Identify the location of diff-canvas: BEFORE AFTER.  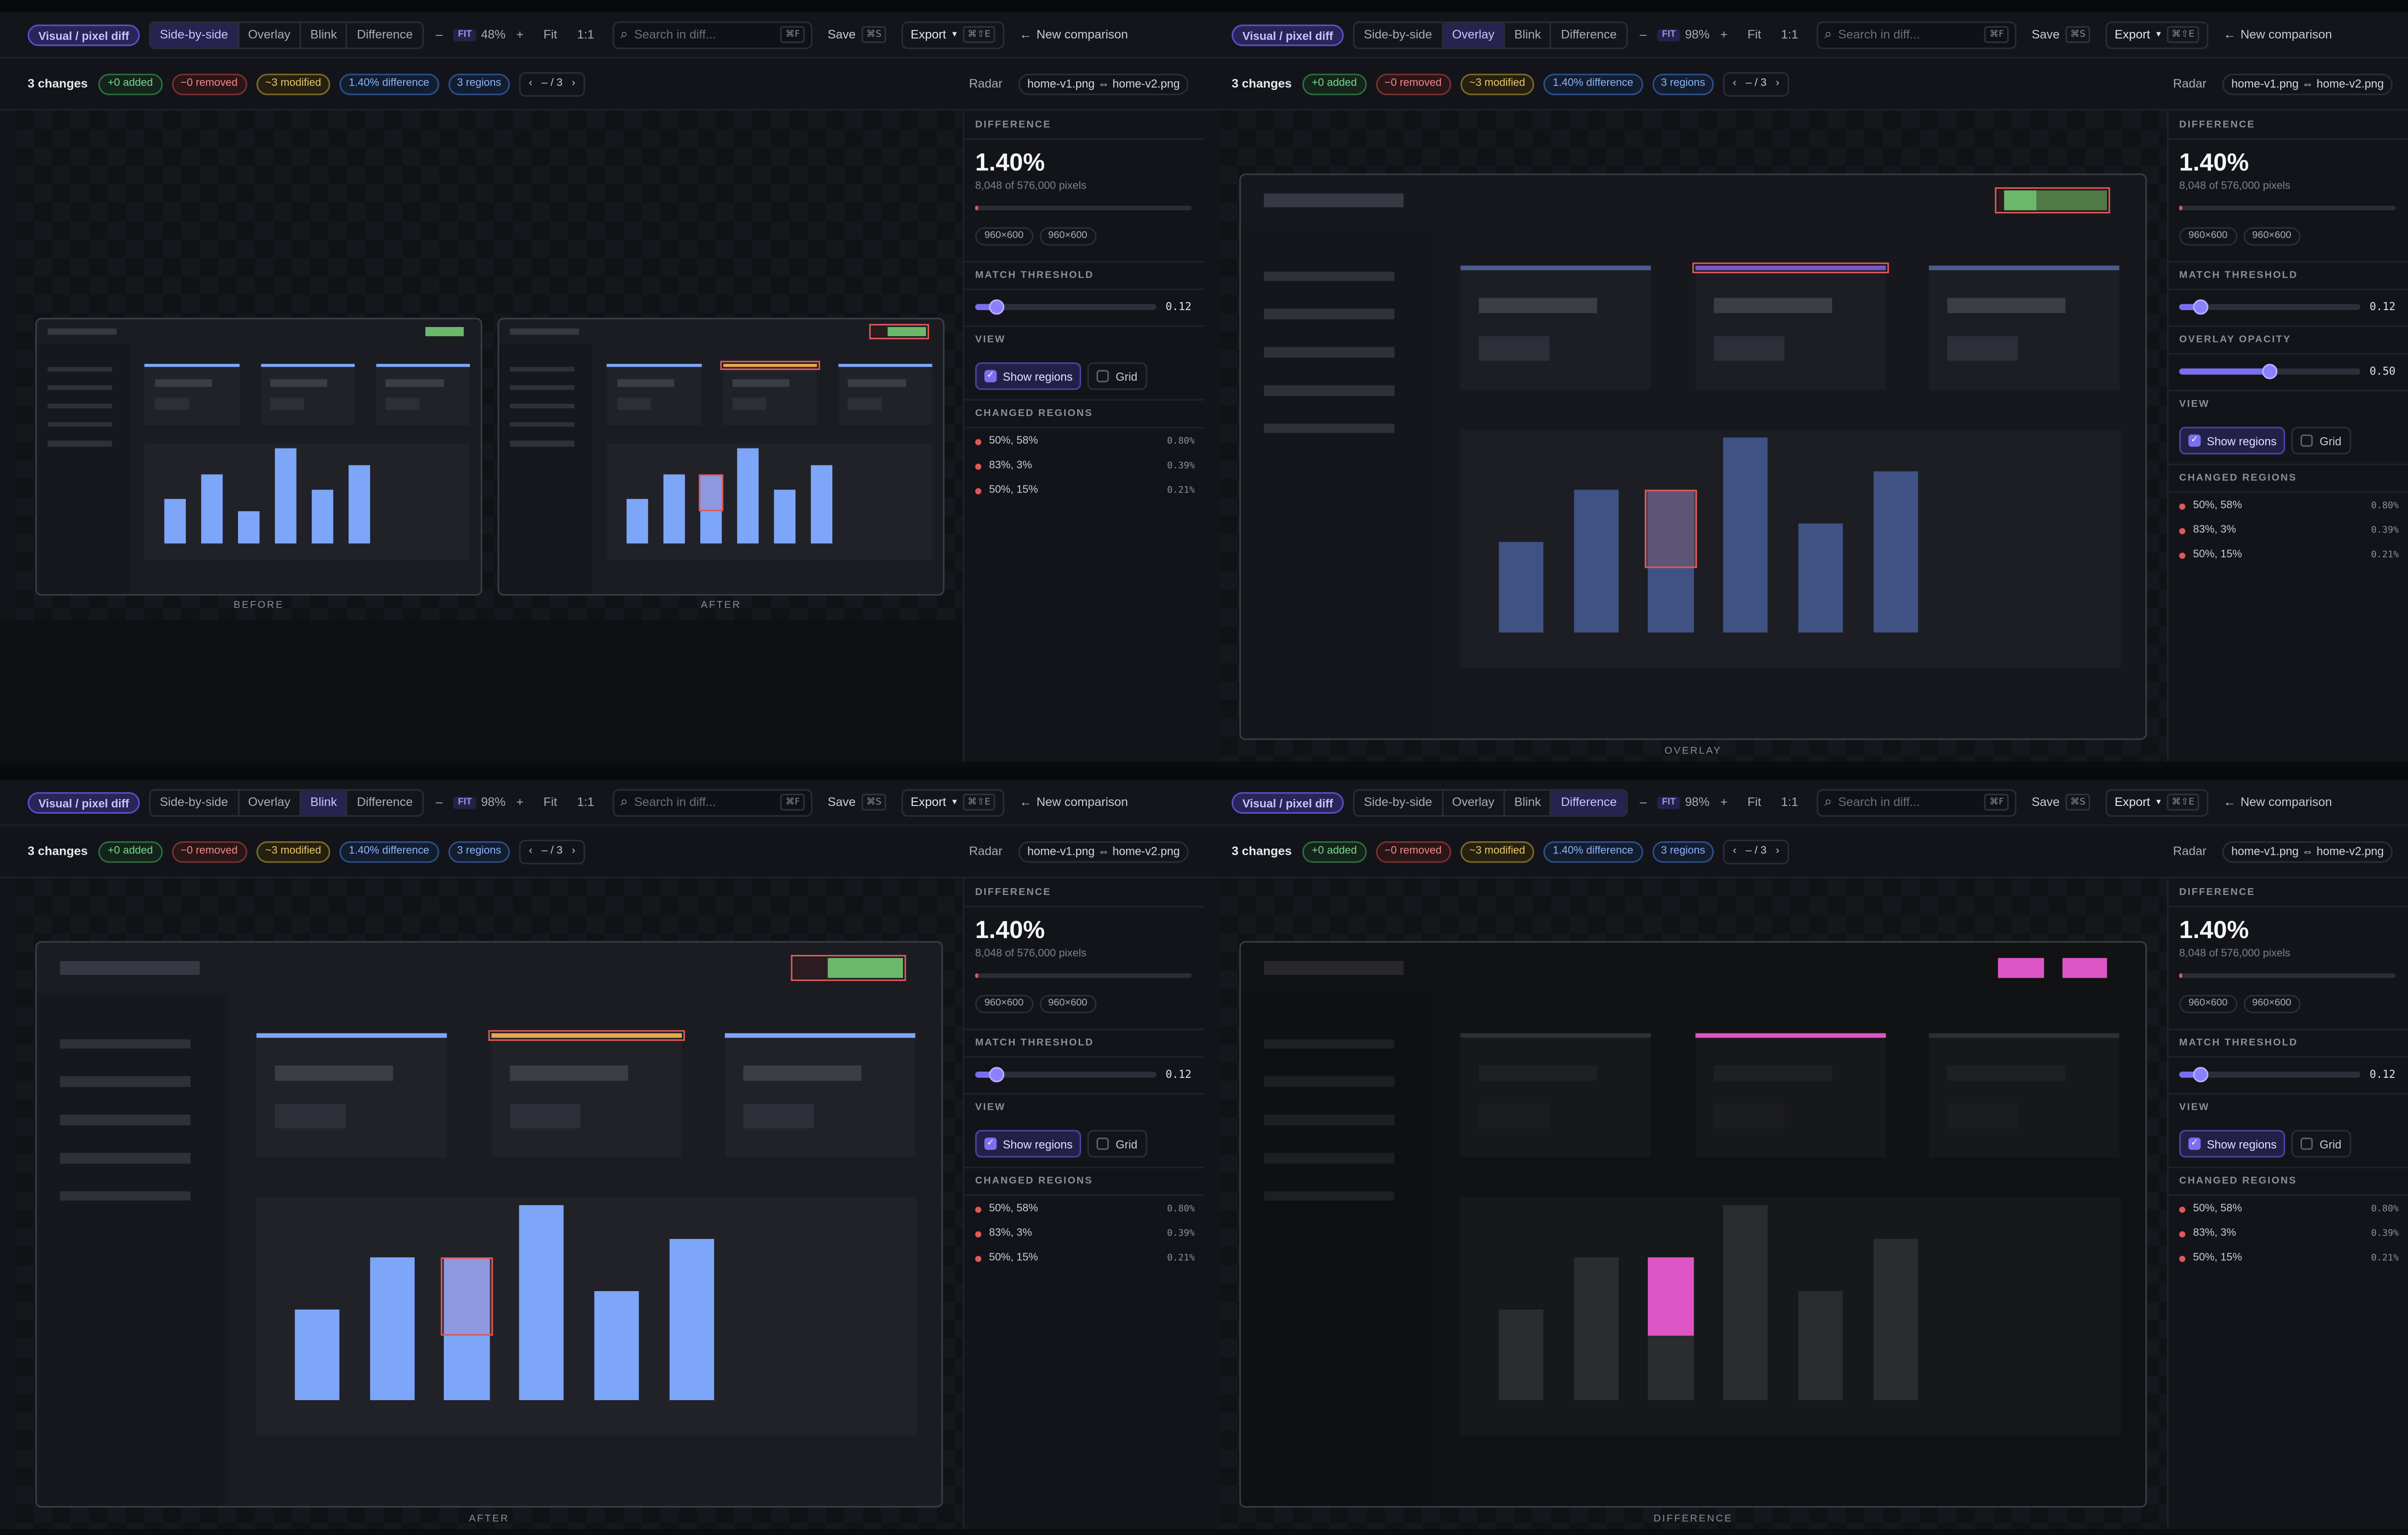
(489, 365).